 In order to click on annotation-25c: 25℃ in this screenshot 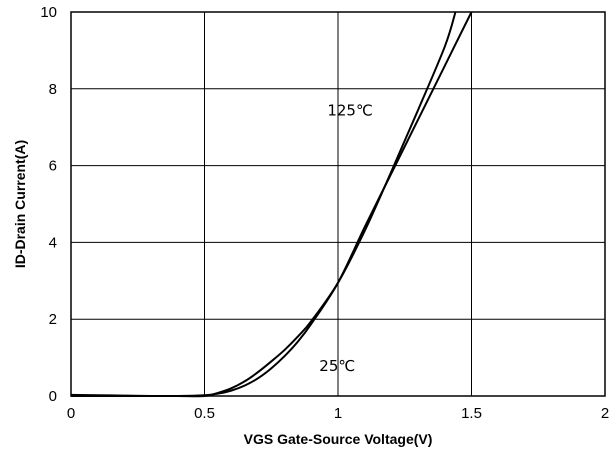, I will do `click(337, 366)`.